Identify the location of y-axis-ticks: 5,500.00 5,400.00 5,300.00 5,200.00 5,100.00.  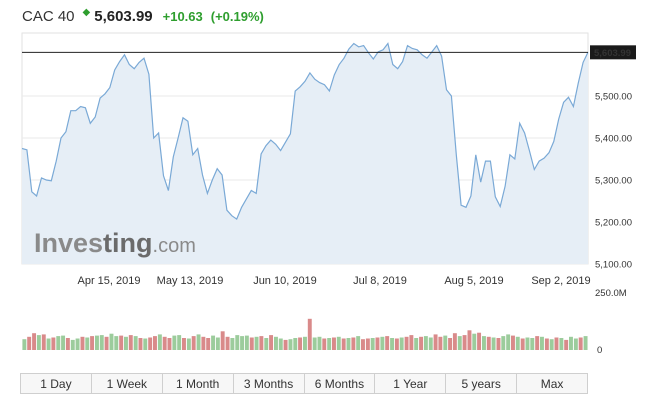
(613, 181).